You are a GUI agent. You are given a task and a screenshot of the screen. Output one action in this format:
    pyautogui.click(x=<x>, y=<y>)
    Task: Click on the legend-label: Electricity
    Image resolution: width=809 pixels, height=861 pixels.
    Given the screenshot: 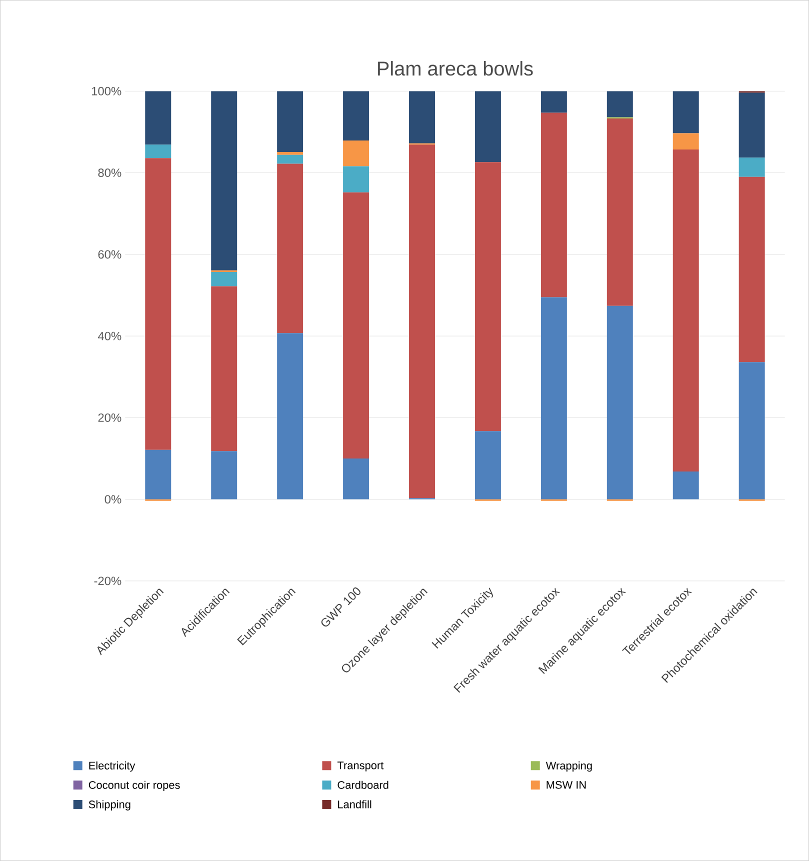 What is the action you would take?
    pyautogui.click(x=112, y=766)
    